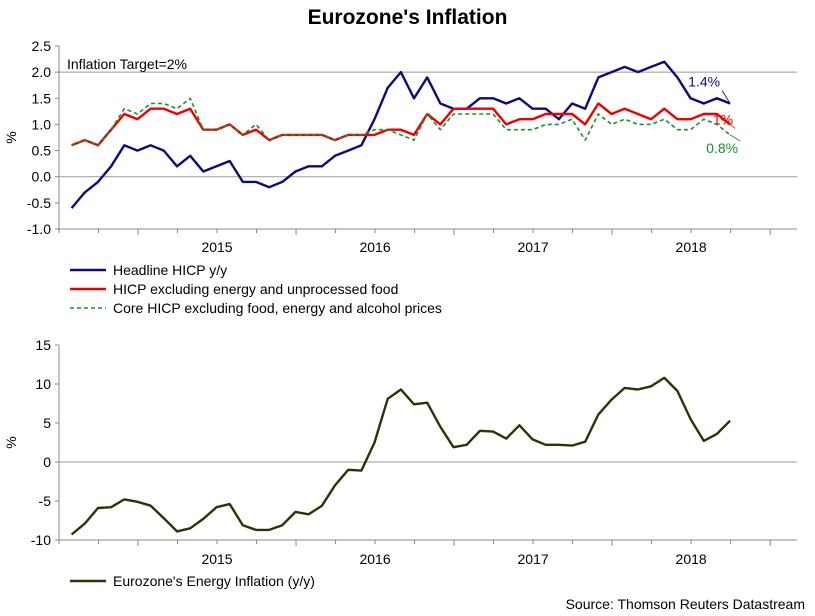 Image resolution: width=815 pixels, height=616 pixels. Describe the element at coordinates (47, 462) in the screenshot. I see `y-tick-label: 0` at that location.